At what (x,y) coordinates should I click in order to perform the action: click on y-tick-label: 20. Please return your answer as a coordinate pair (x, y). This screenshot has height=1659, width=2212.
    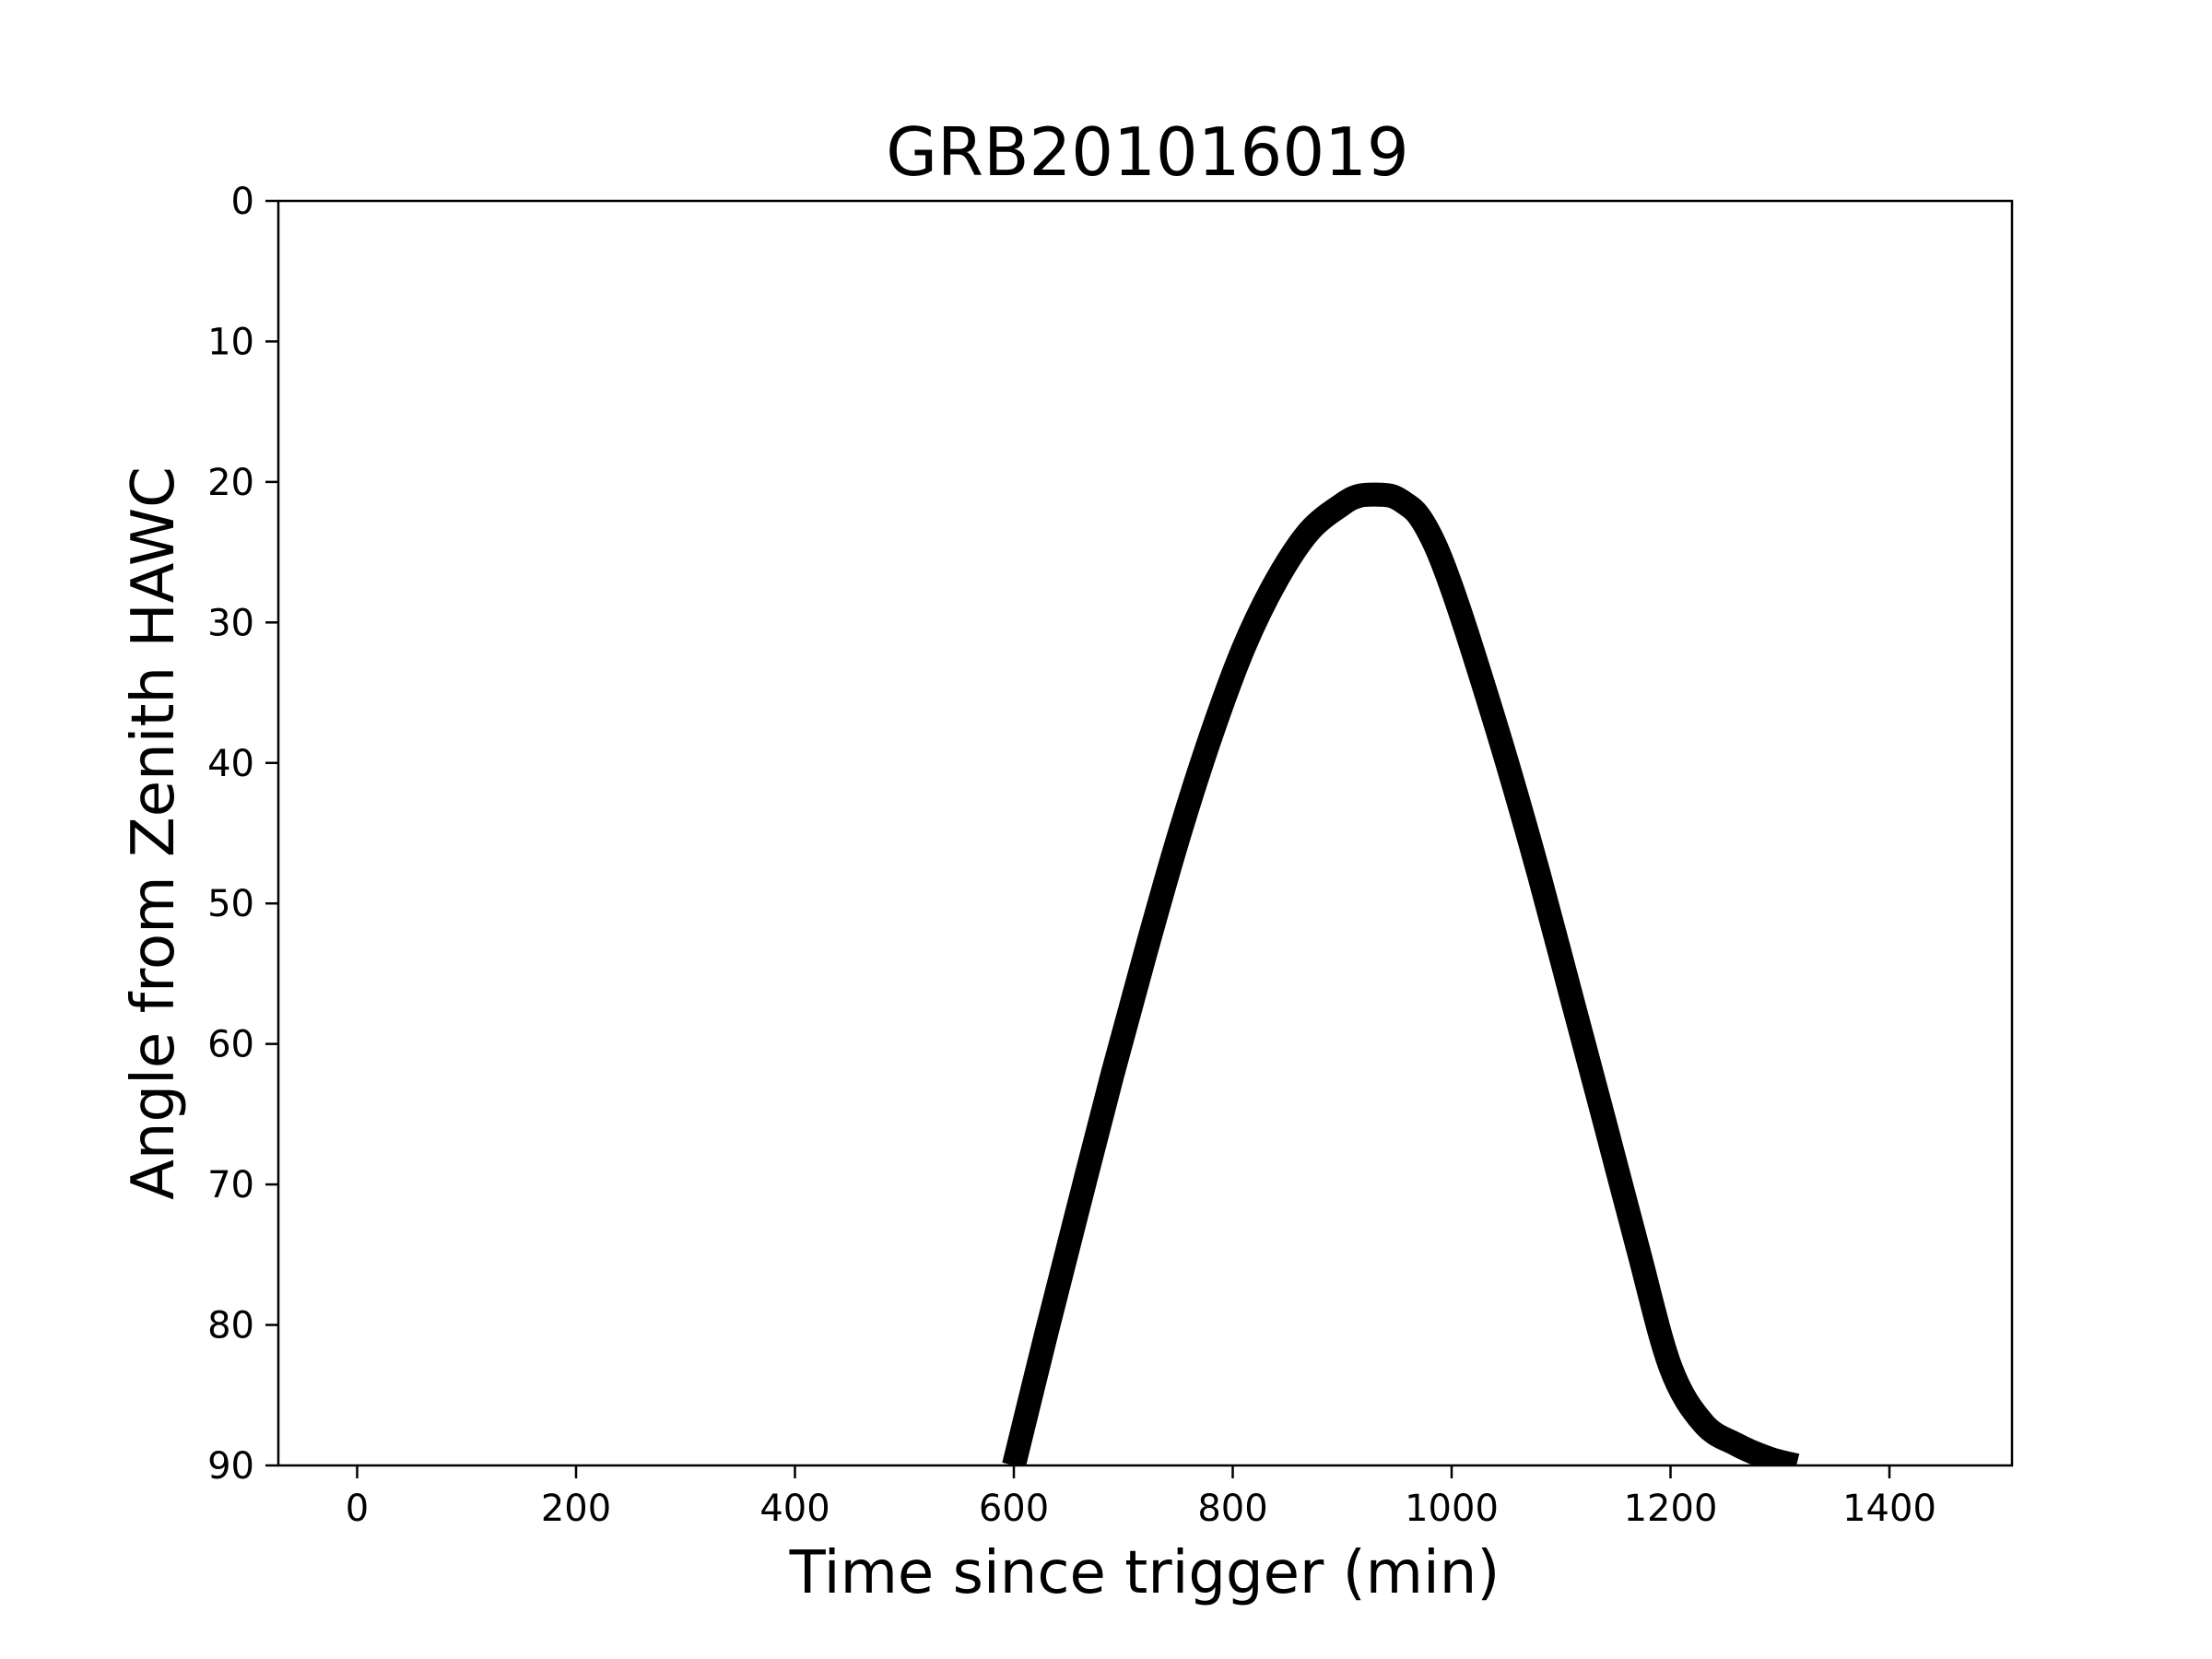
    Looking at the image, I should click on (230, 483).